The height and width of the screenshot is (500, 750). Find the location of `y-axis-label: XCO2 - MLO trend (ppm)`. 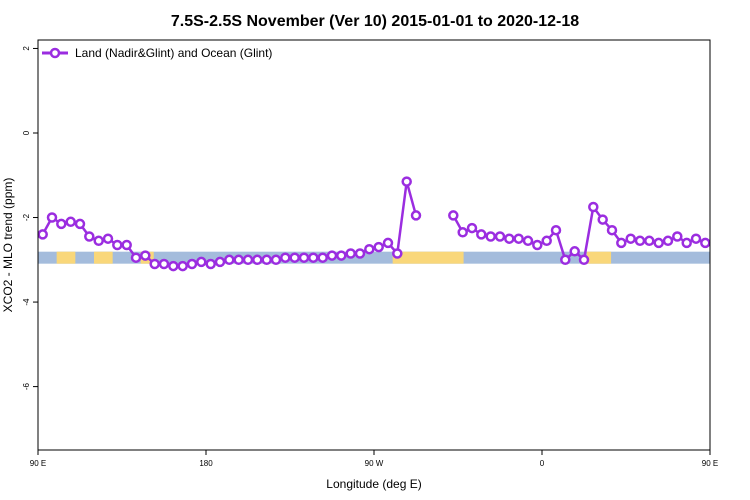

y-axis-label: XCO2 - MLO trend (ppm) is located at coordinates (8, 245).